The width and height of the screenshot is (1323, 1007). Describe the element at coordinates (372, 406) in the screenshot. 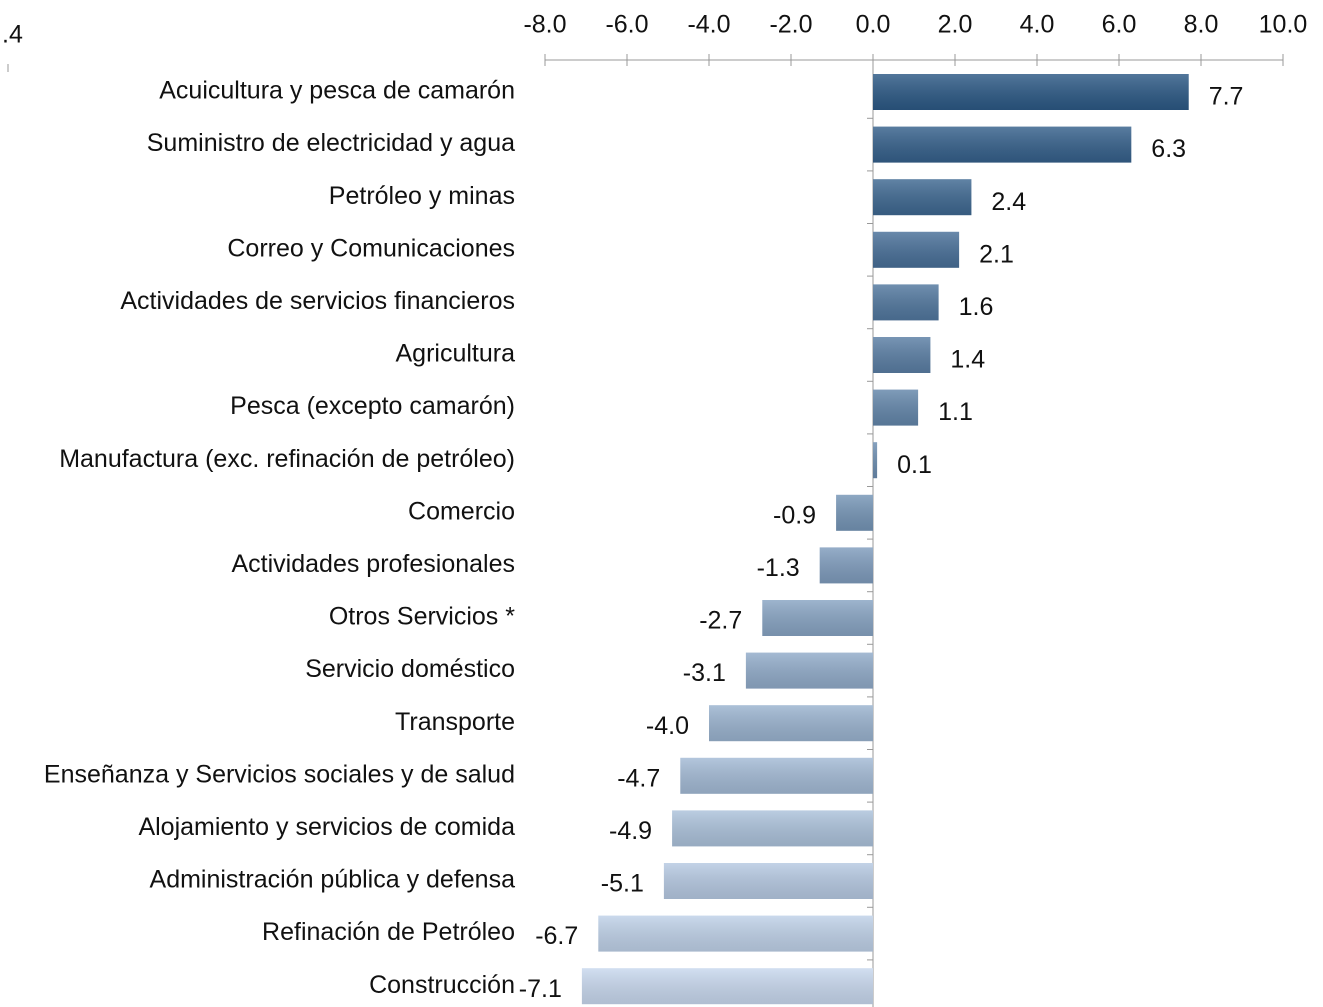

I see `category-label: Pesca (excepto camarón)` at that location.